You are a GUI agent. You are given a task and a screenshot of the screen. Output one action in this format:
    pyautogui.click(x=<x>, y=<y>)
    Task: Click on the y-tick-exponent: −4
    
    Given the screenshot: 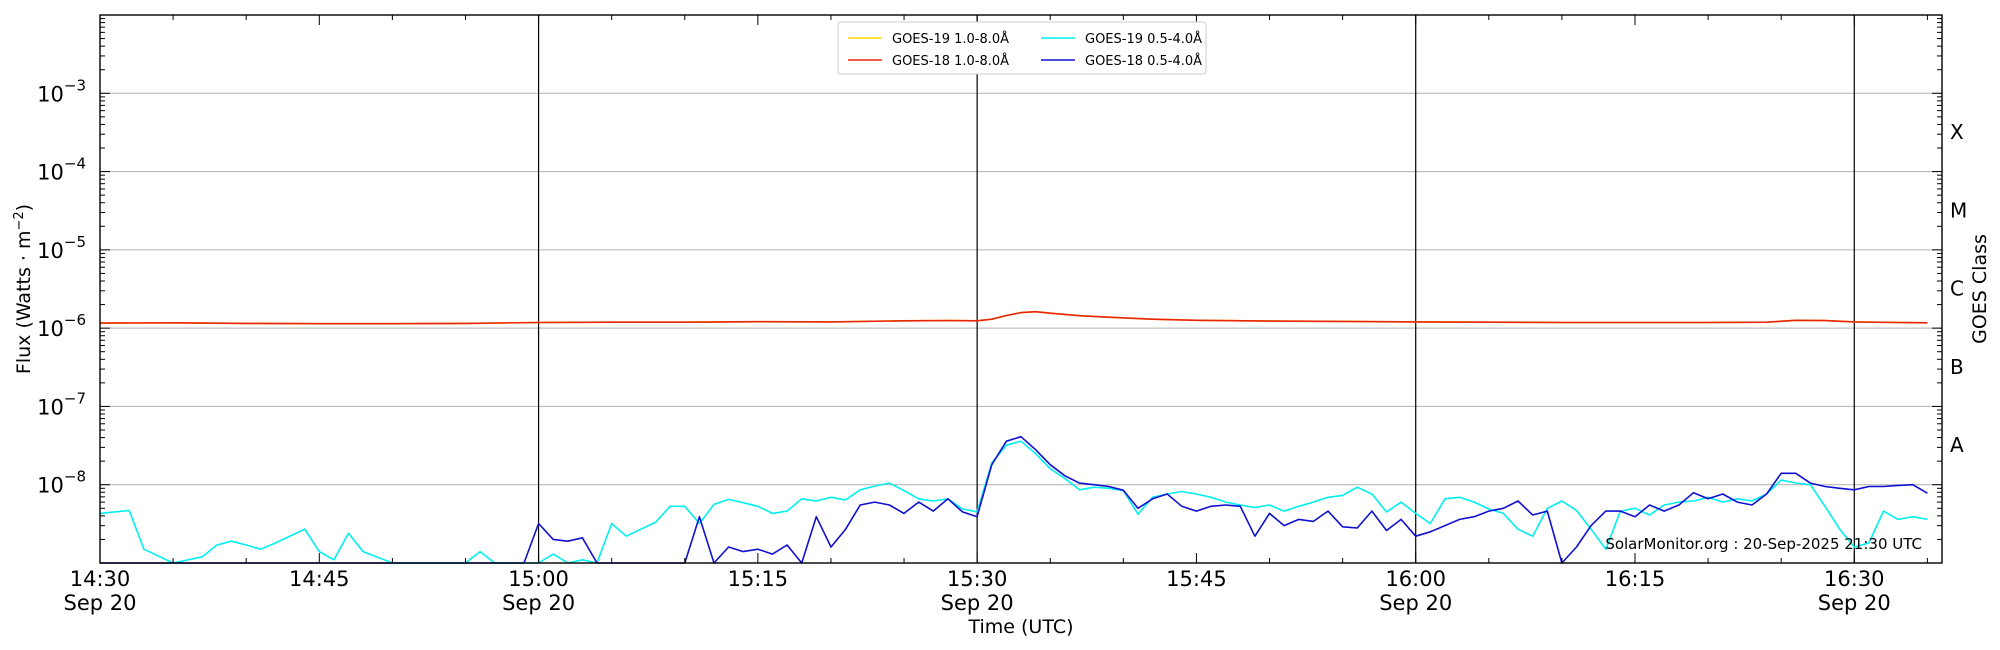 What is the action you would take?
    pyautogui.click(x=75, y=164)
    